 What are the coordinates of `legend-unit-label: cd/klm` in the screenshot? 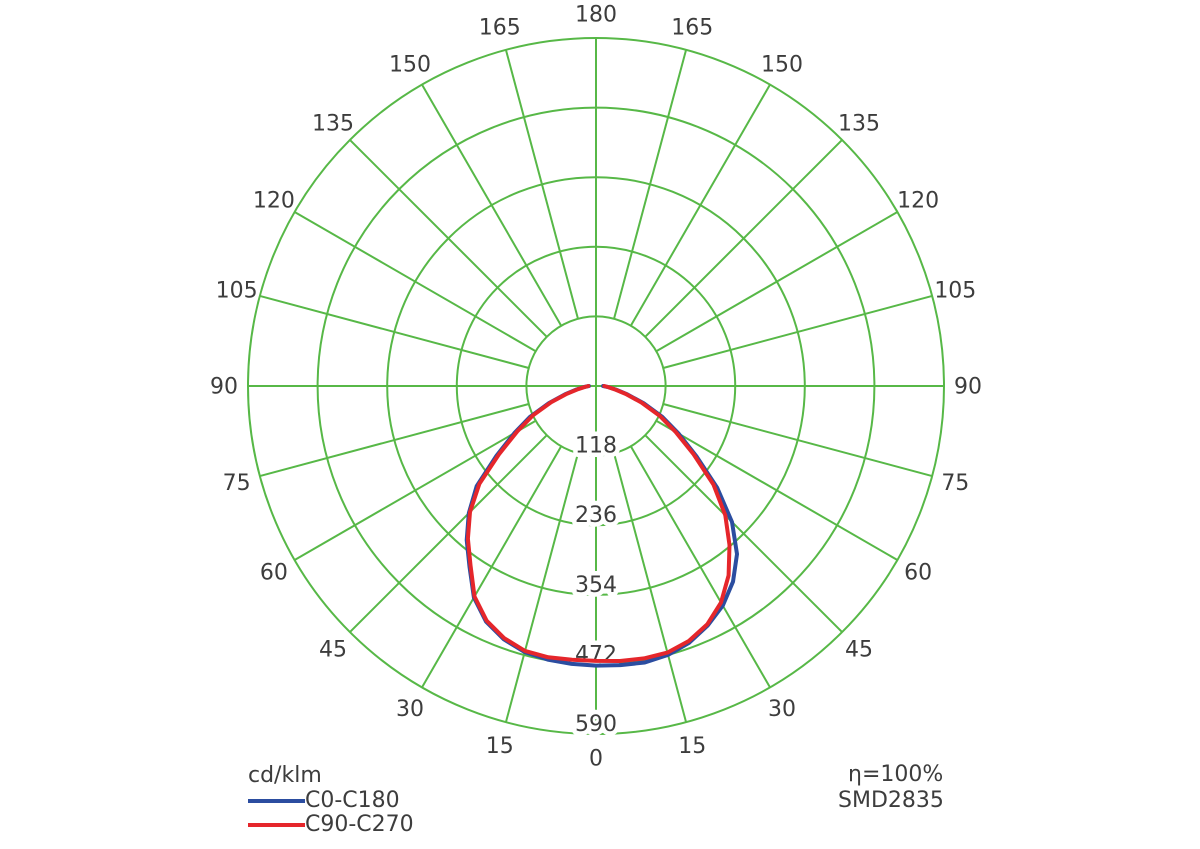 It's located at (285, 775).